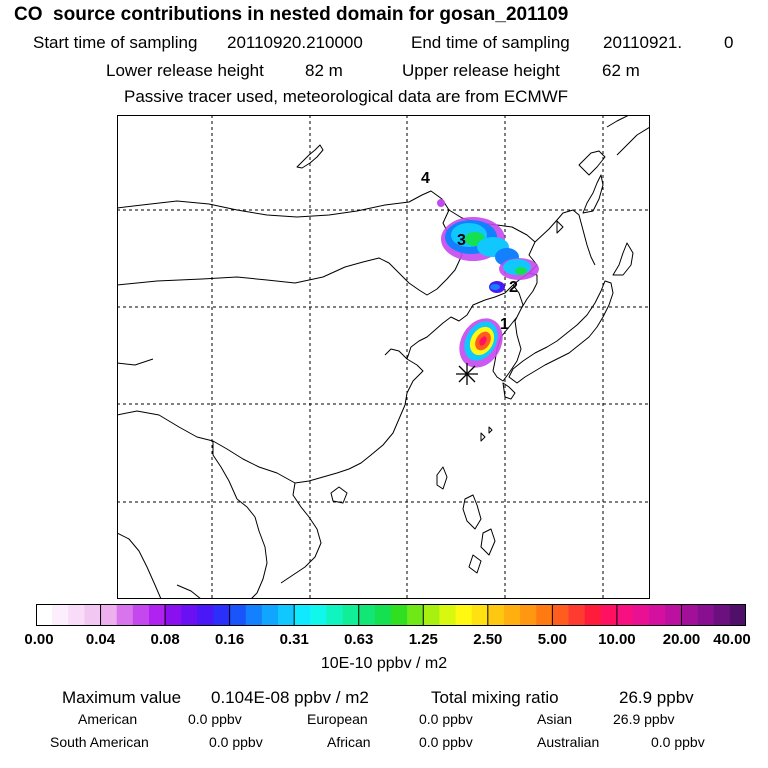 Image resolution: width=768 pixels, height=768 pixels. What do you see at coordinates (467, 374) in the screenshot?
I see `receptor-marker` at bounding box center [467, 374].